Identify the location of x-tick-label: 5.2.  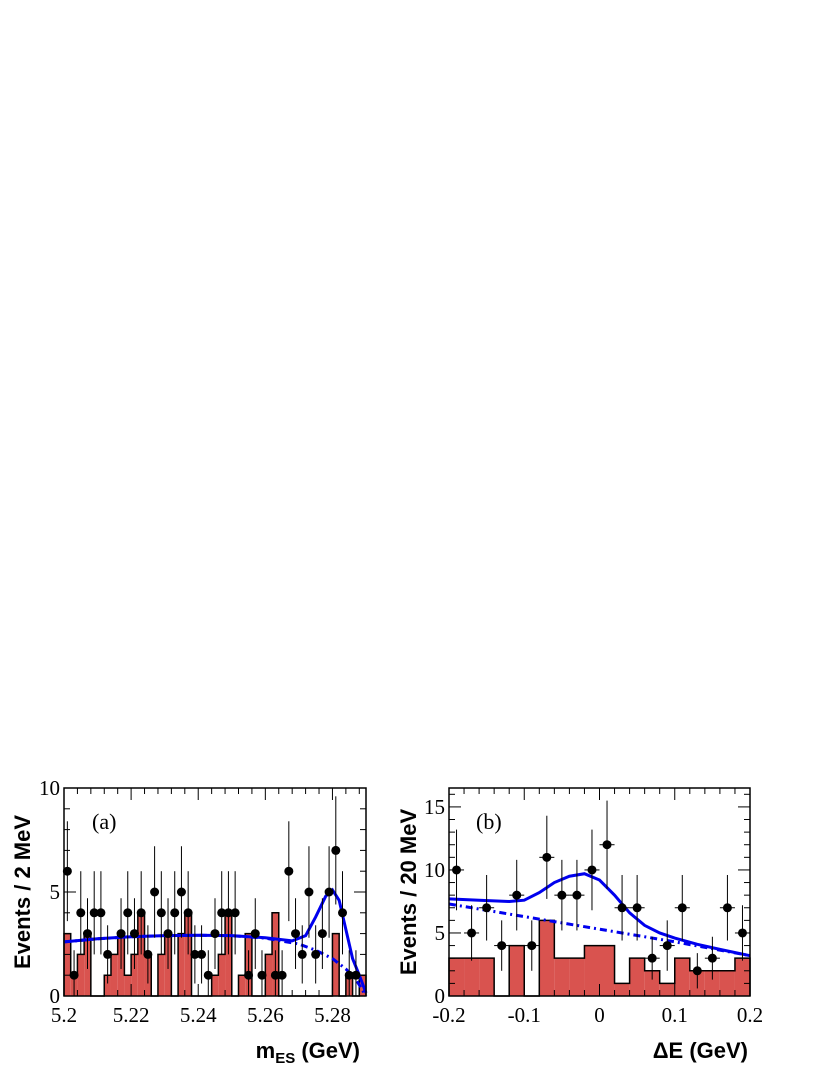
(64, 1015).